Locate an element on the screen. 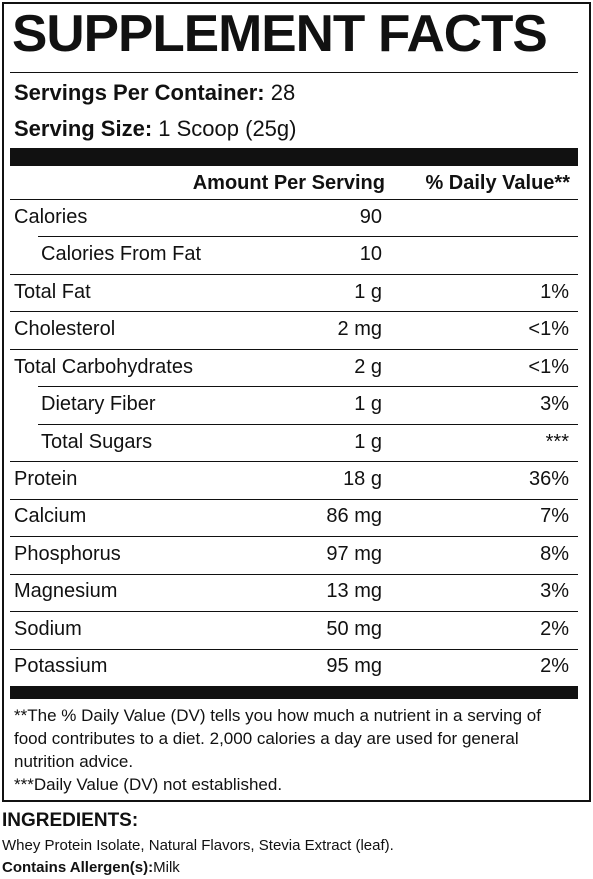 The height and width of the screenshot is (879, 593). servings-value: 28 is located at coordinates (283, 92).